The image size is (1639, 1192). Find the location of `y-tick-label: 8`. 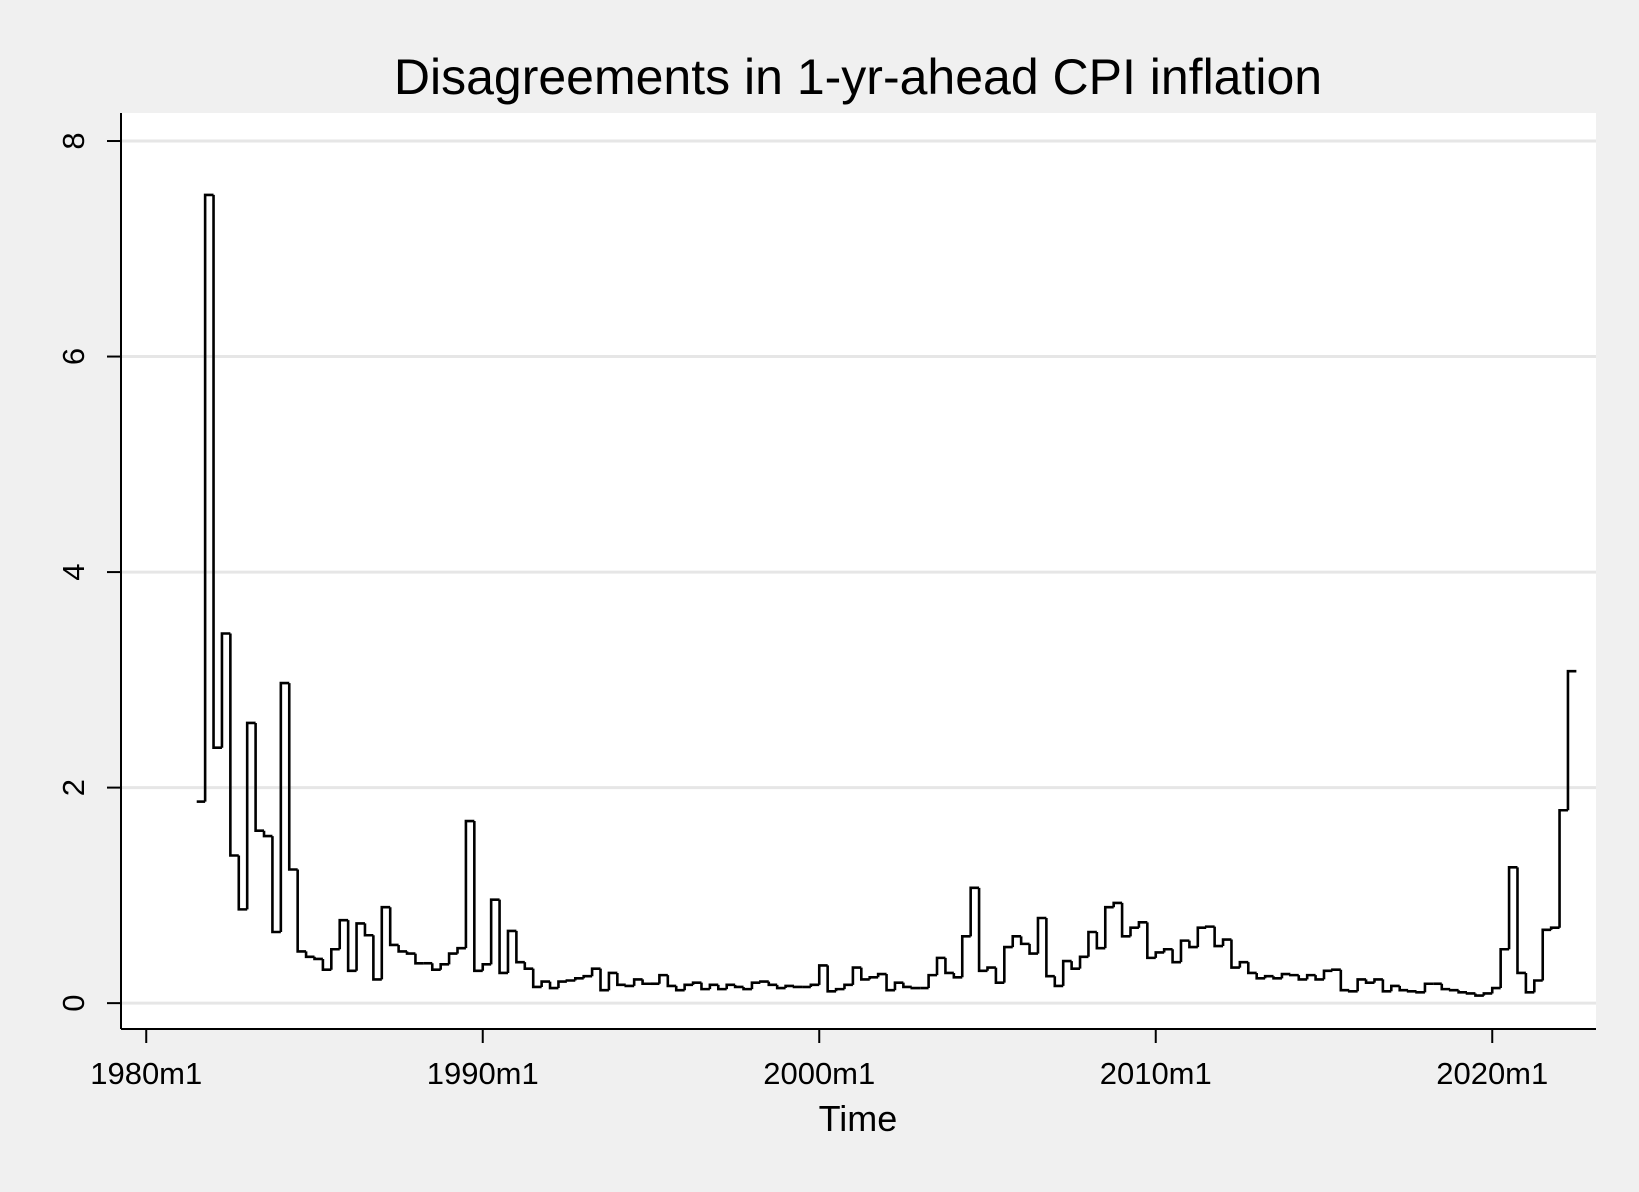

y-tick-label: 8 is located at coordinates (73, 140).